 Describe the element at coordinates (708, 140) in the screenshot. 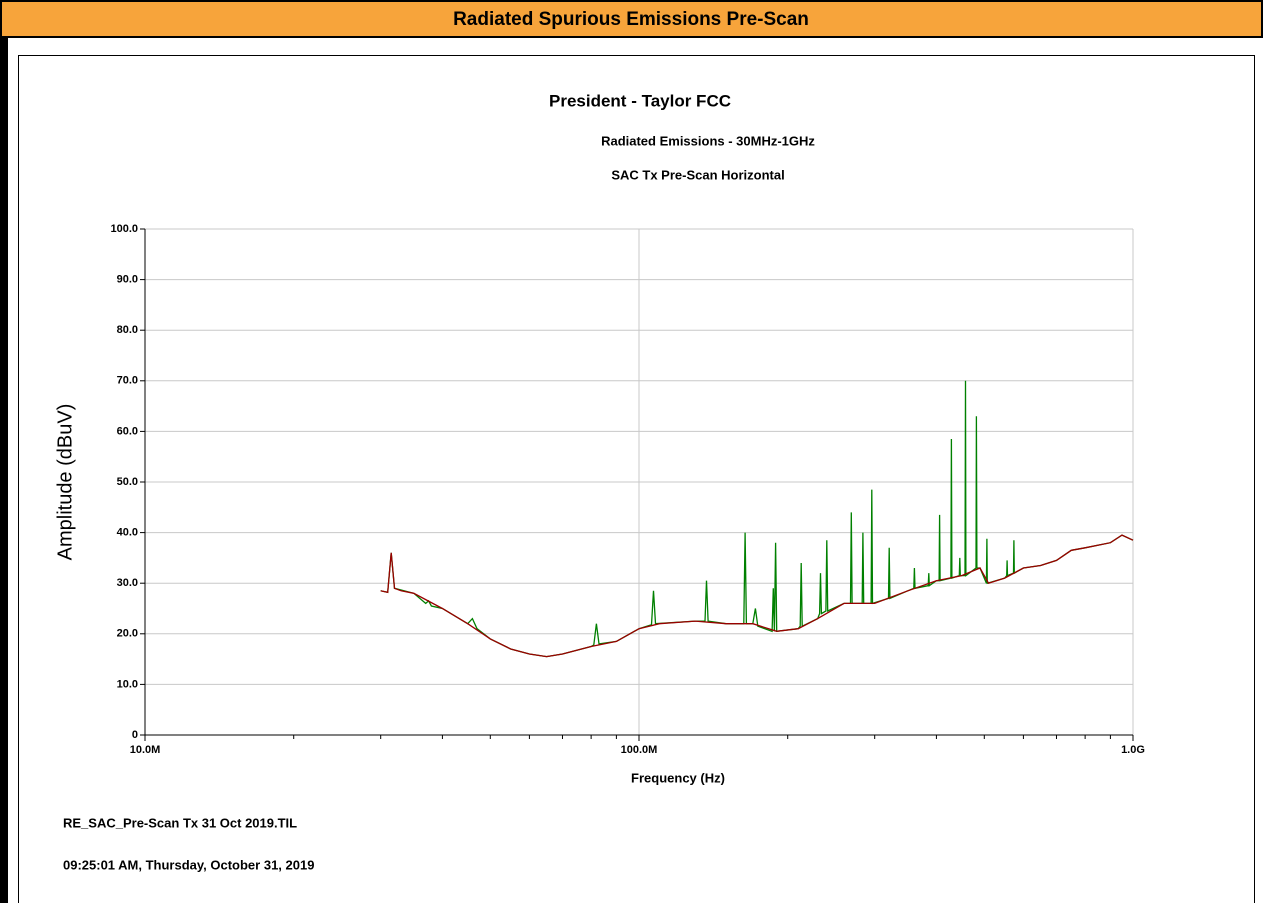

I see `chart-subtitle: Radiated Emissions - 30MHz-1GHz` at that location.